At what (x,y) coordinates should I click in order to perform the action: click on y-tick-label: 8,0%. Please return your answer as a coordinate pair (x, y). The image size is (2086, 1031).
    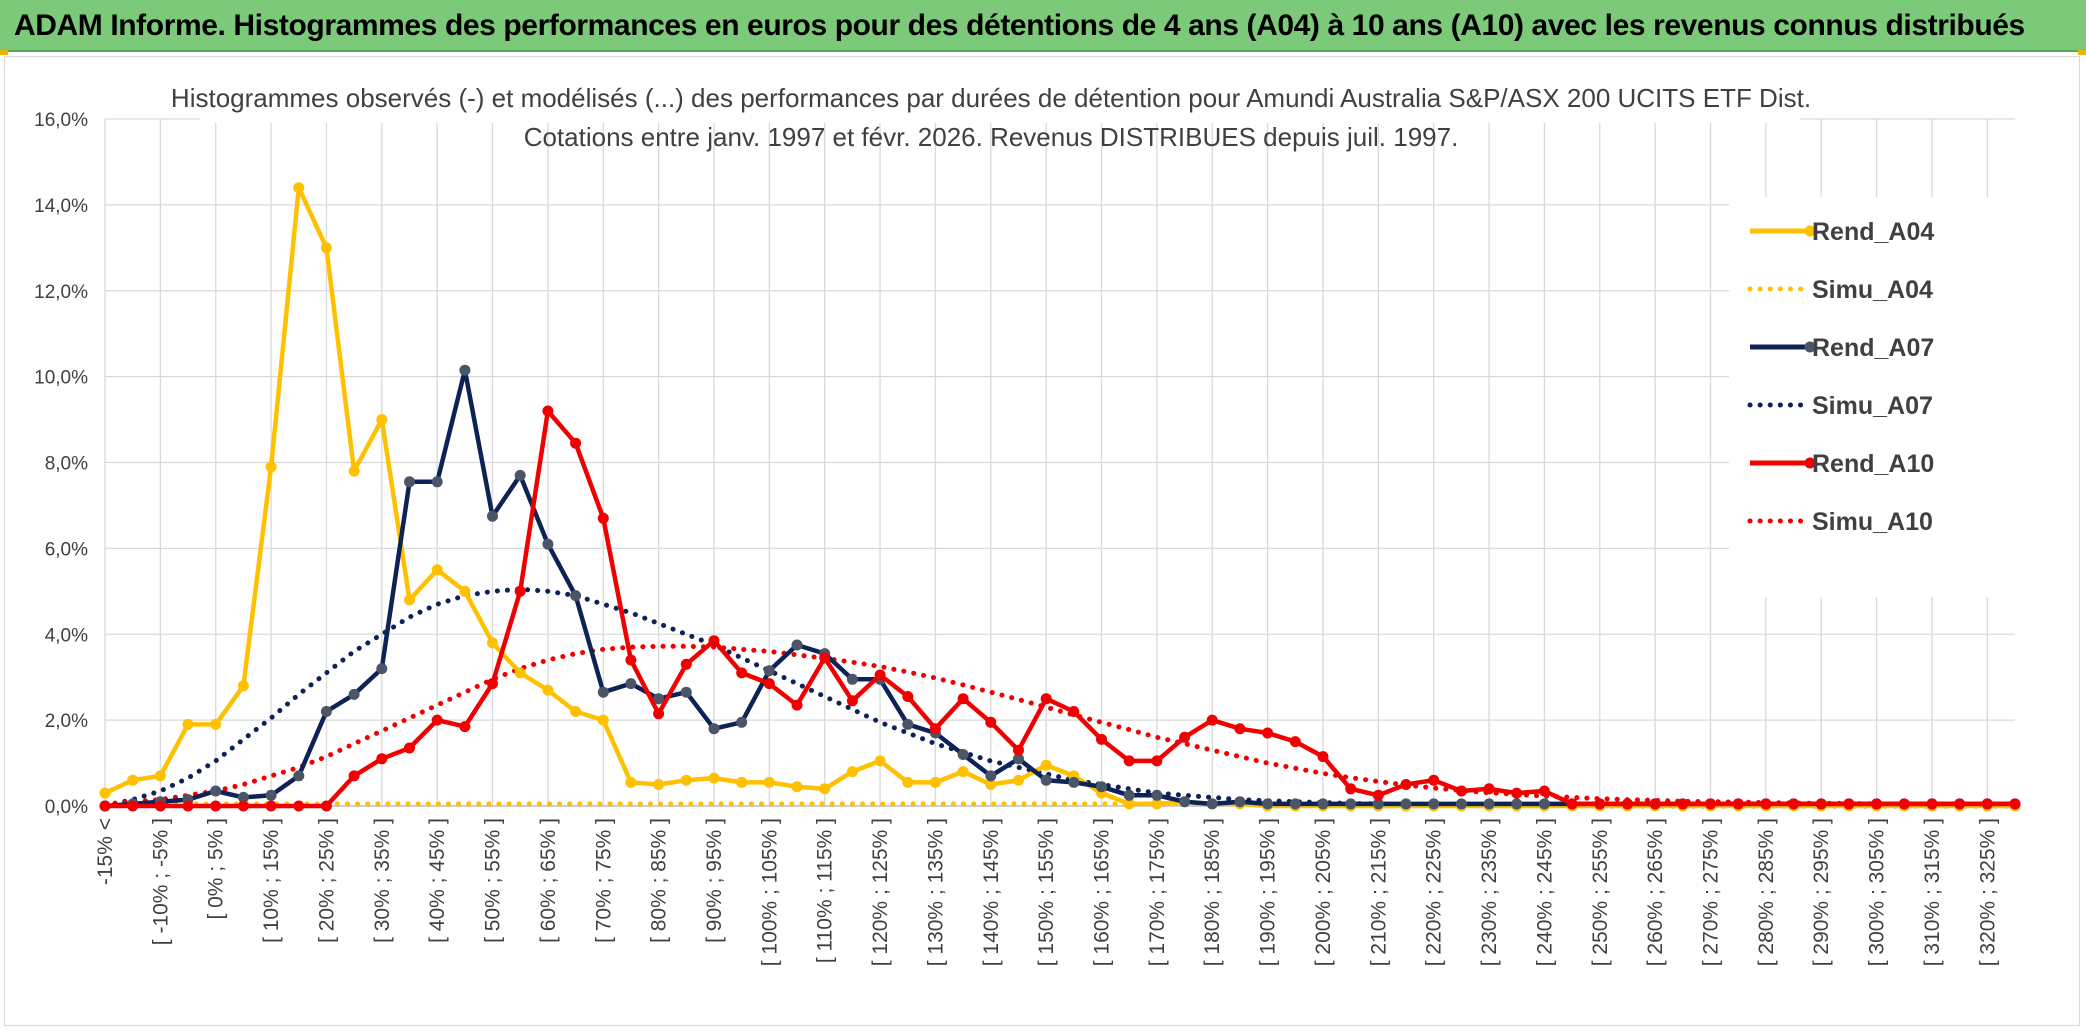
    Looking at the image, I should click on (66, 464).